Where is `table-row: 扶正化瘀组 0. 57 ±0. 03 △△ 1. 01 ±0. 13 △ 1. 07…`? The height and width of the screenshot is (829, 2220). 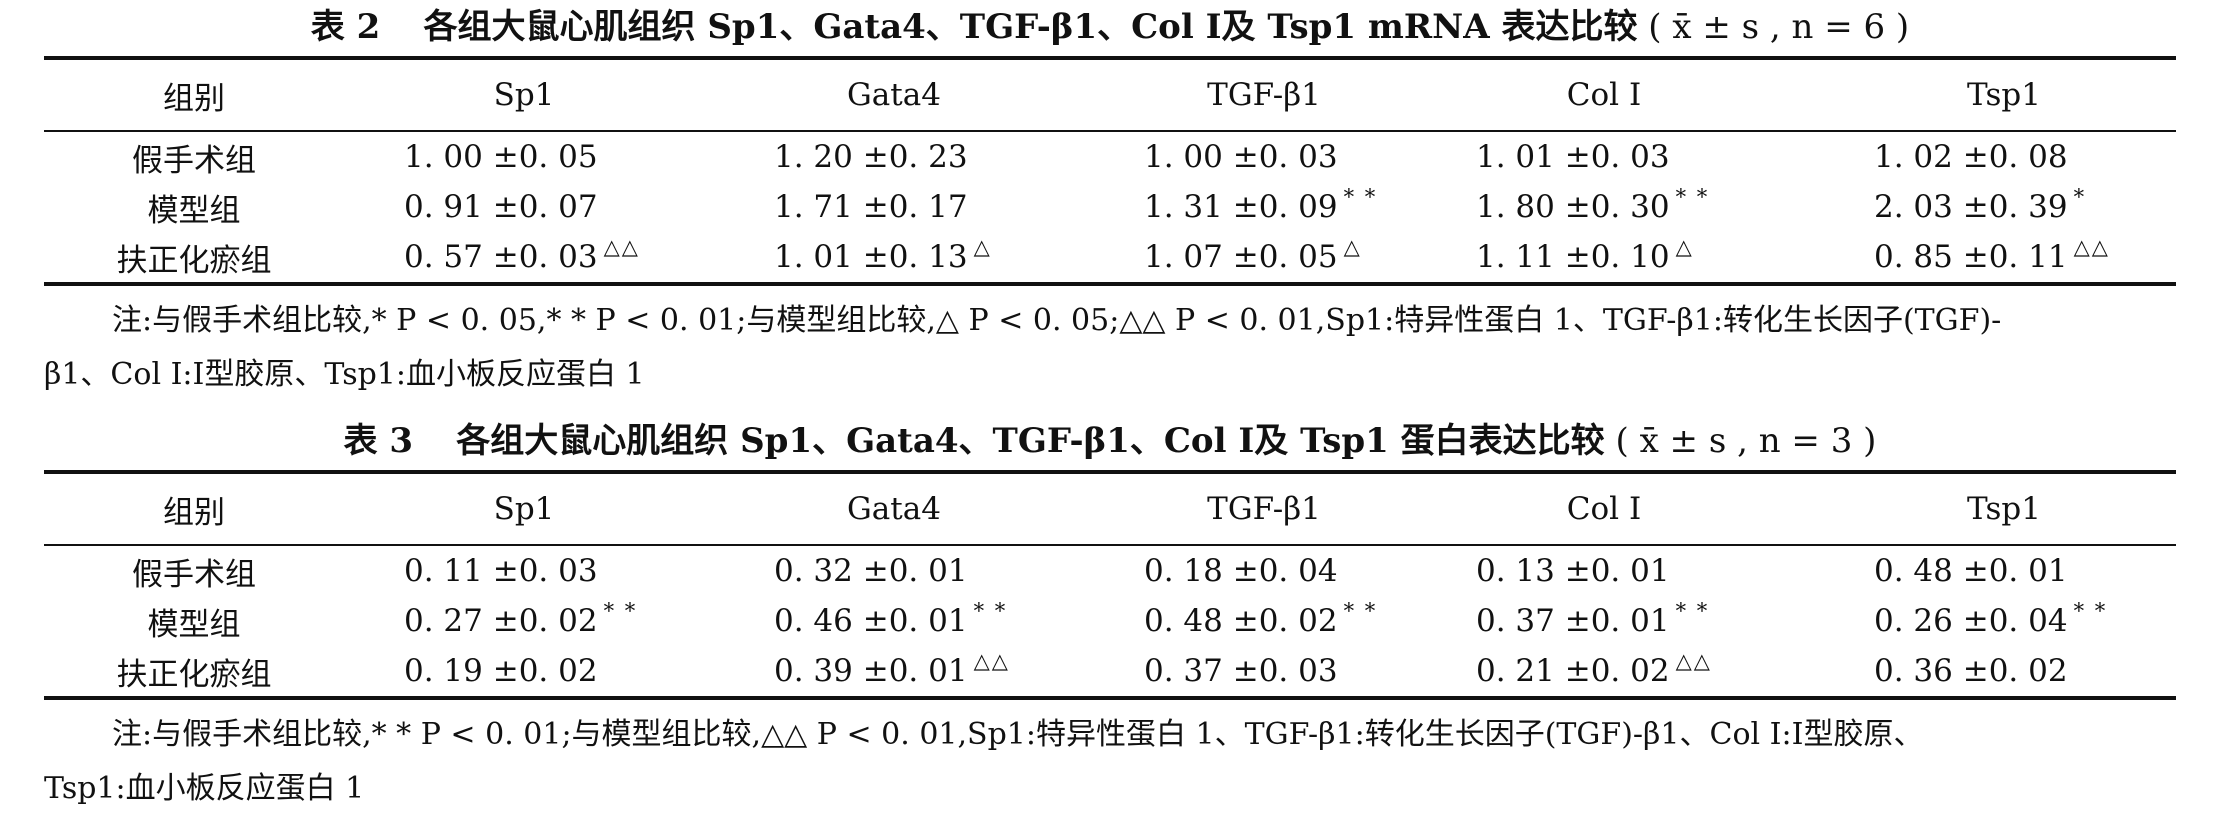 table-row: 扶正化瘀组 0. 57 ±0. 03 △△ 1. 01 ±0. 13 △ 1. 07… is located at coordinates (1110, 257).